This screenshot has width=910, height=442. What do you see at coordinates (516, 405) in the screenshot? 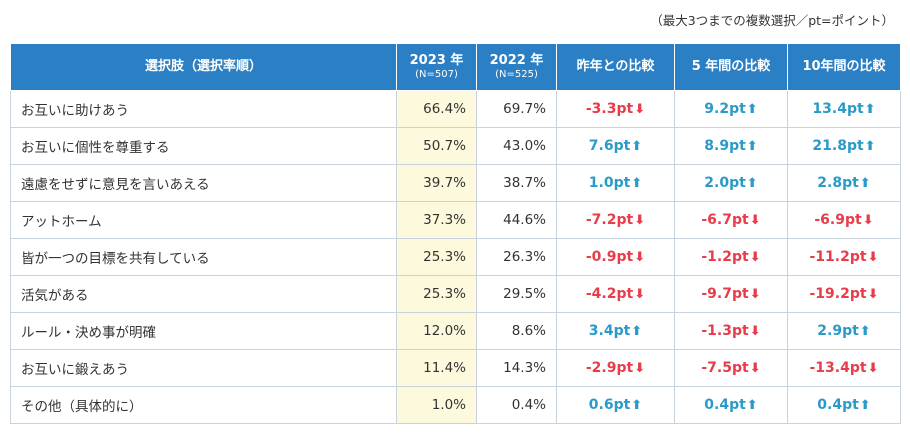
I see `value-2022: 0.4%` at bounding box center [516, 405].